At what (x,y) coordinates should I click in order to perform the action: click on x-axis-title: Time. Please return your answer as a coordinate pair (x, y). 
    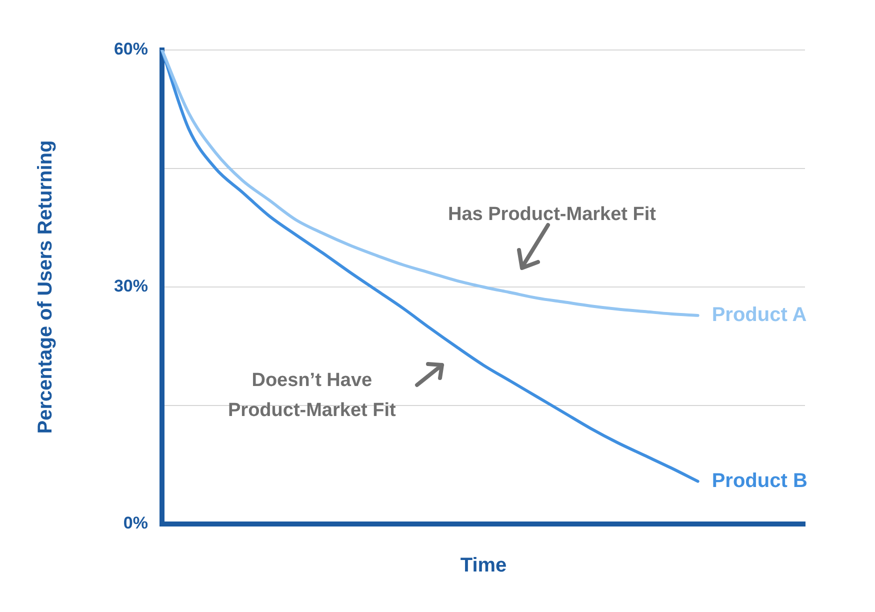
    Looking at the image, I should click on (483, 565).